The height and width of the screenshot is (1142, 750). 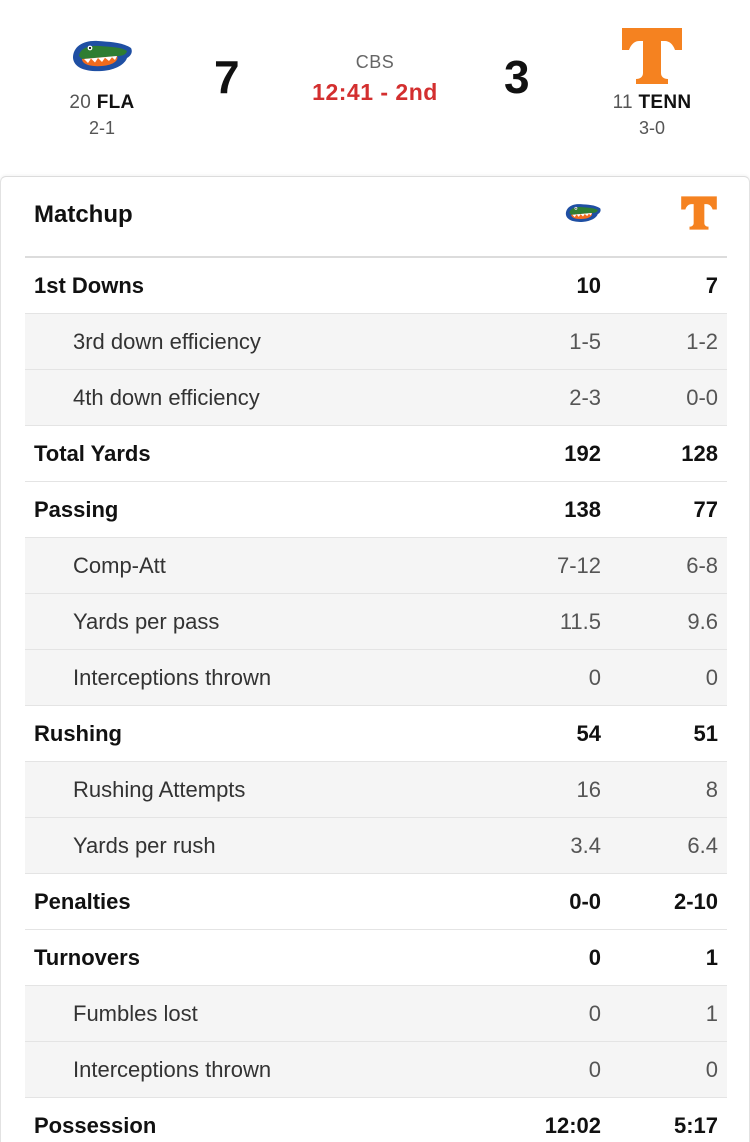 I want to click on stat-label: Comp-Att, so click(x=119, y=565).